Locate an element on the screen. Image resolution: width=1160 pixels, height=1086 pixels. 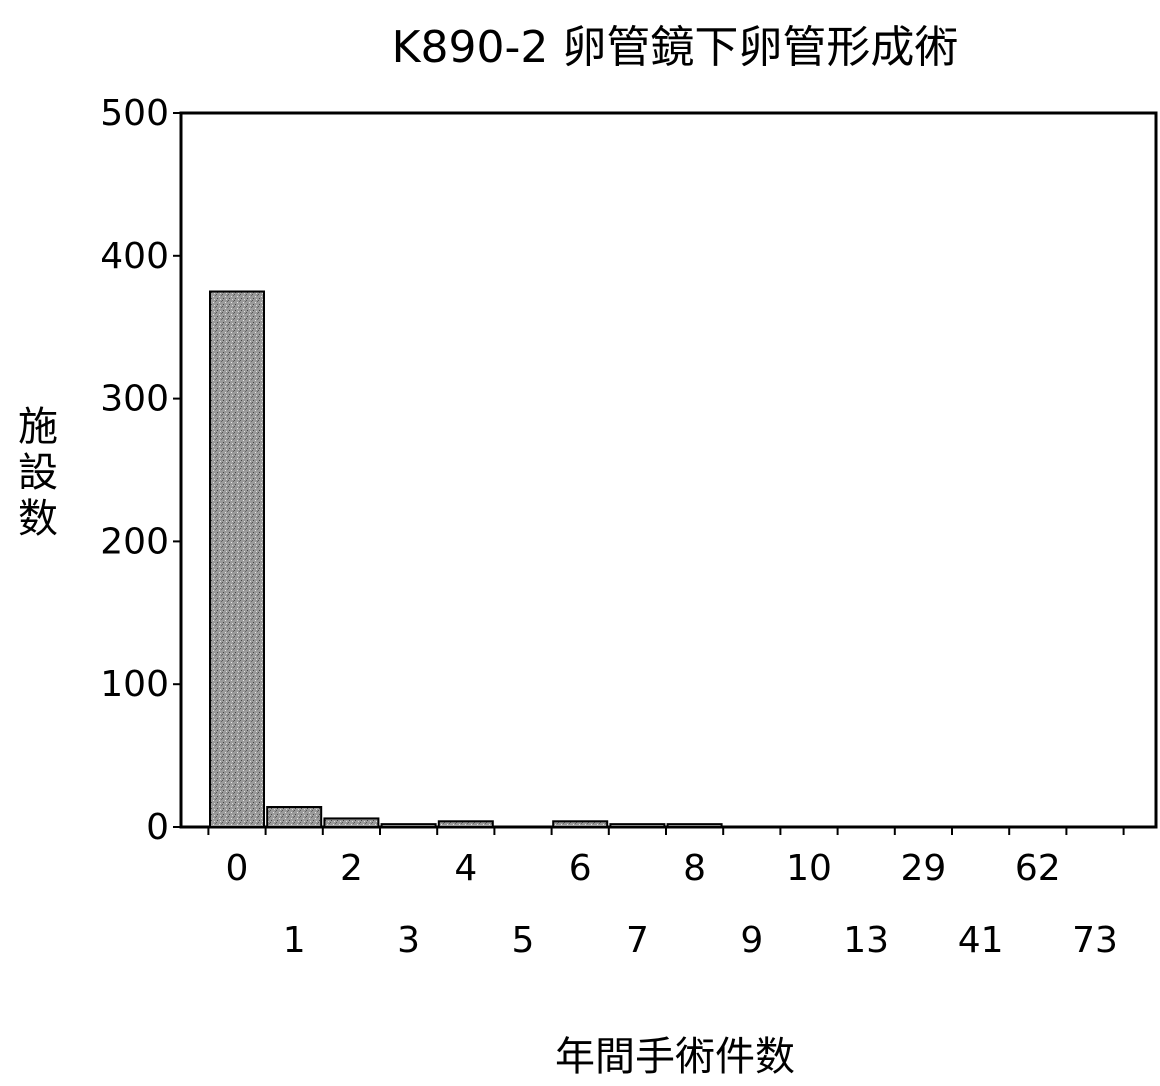
x-tick-label: 8 is located at coordinates (694, 868).